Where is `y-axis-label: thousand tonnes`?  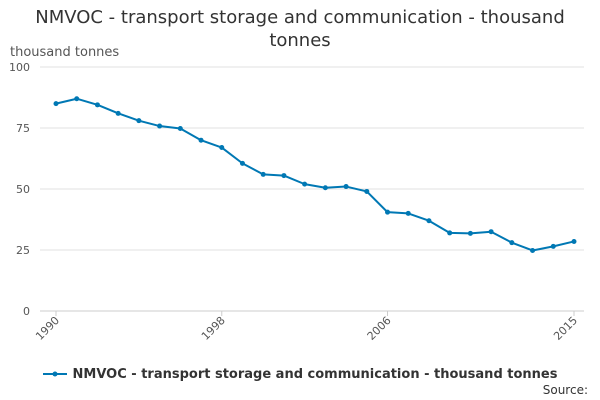 y-axis-label: thousand tonnes is located at coordinates (64, 52).